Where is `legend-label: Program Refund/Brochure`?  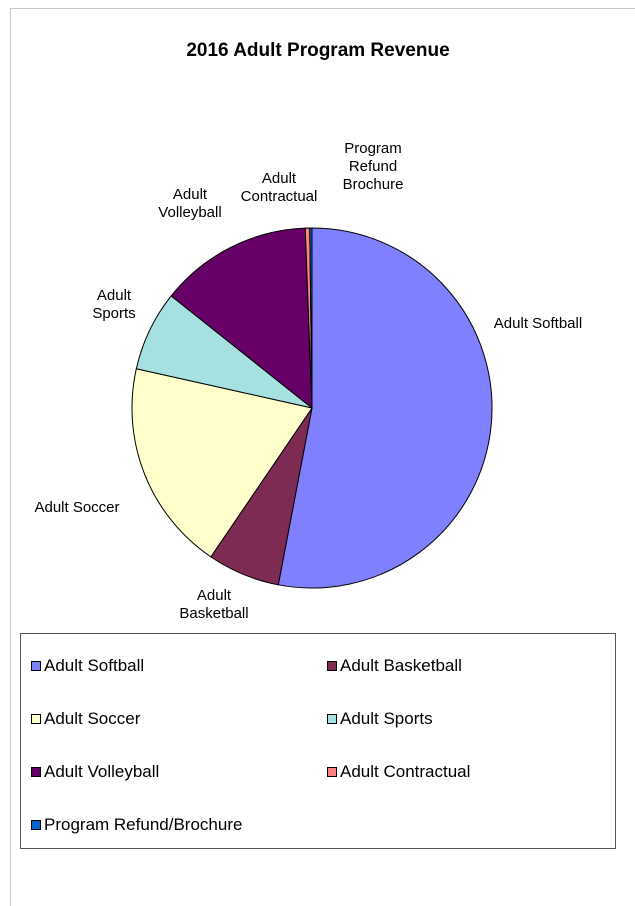 legend-label: Program Refund/Brochure is located at coordinates (143, 824).